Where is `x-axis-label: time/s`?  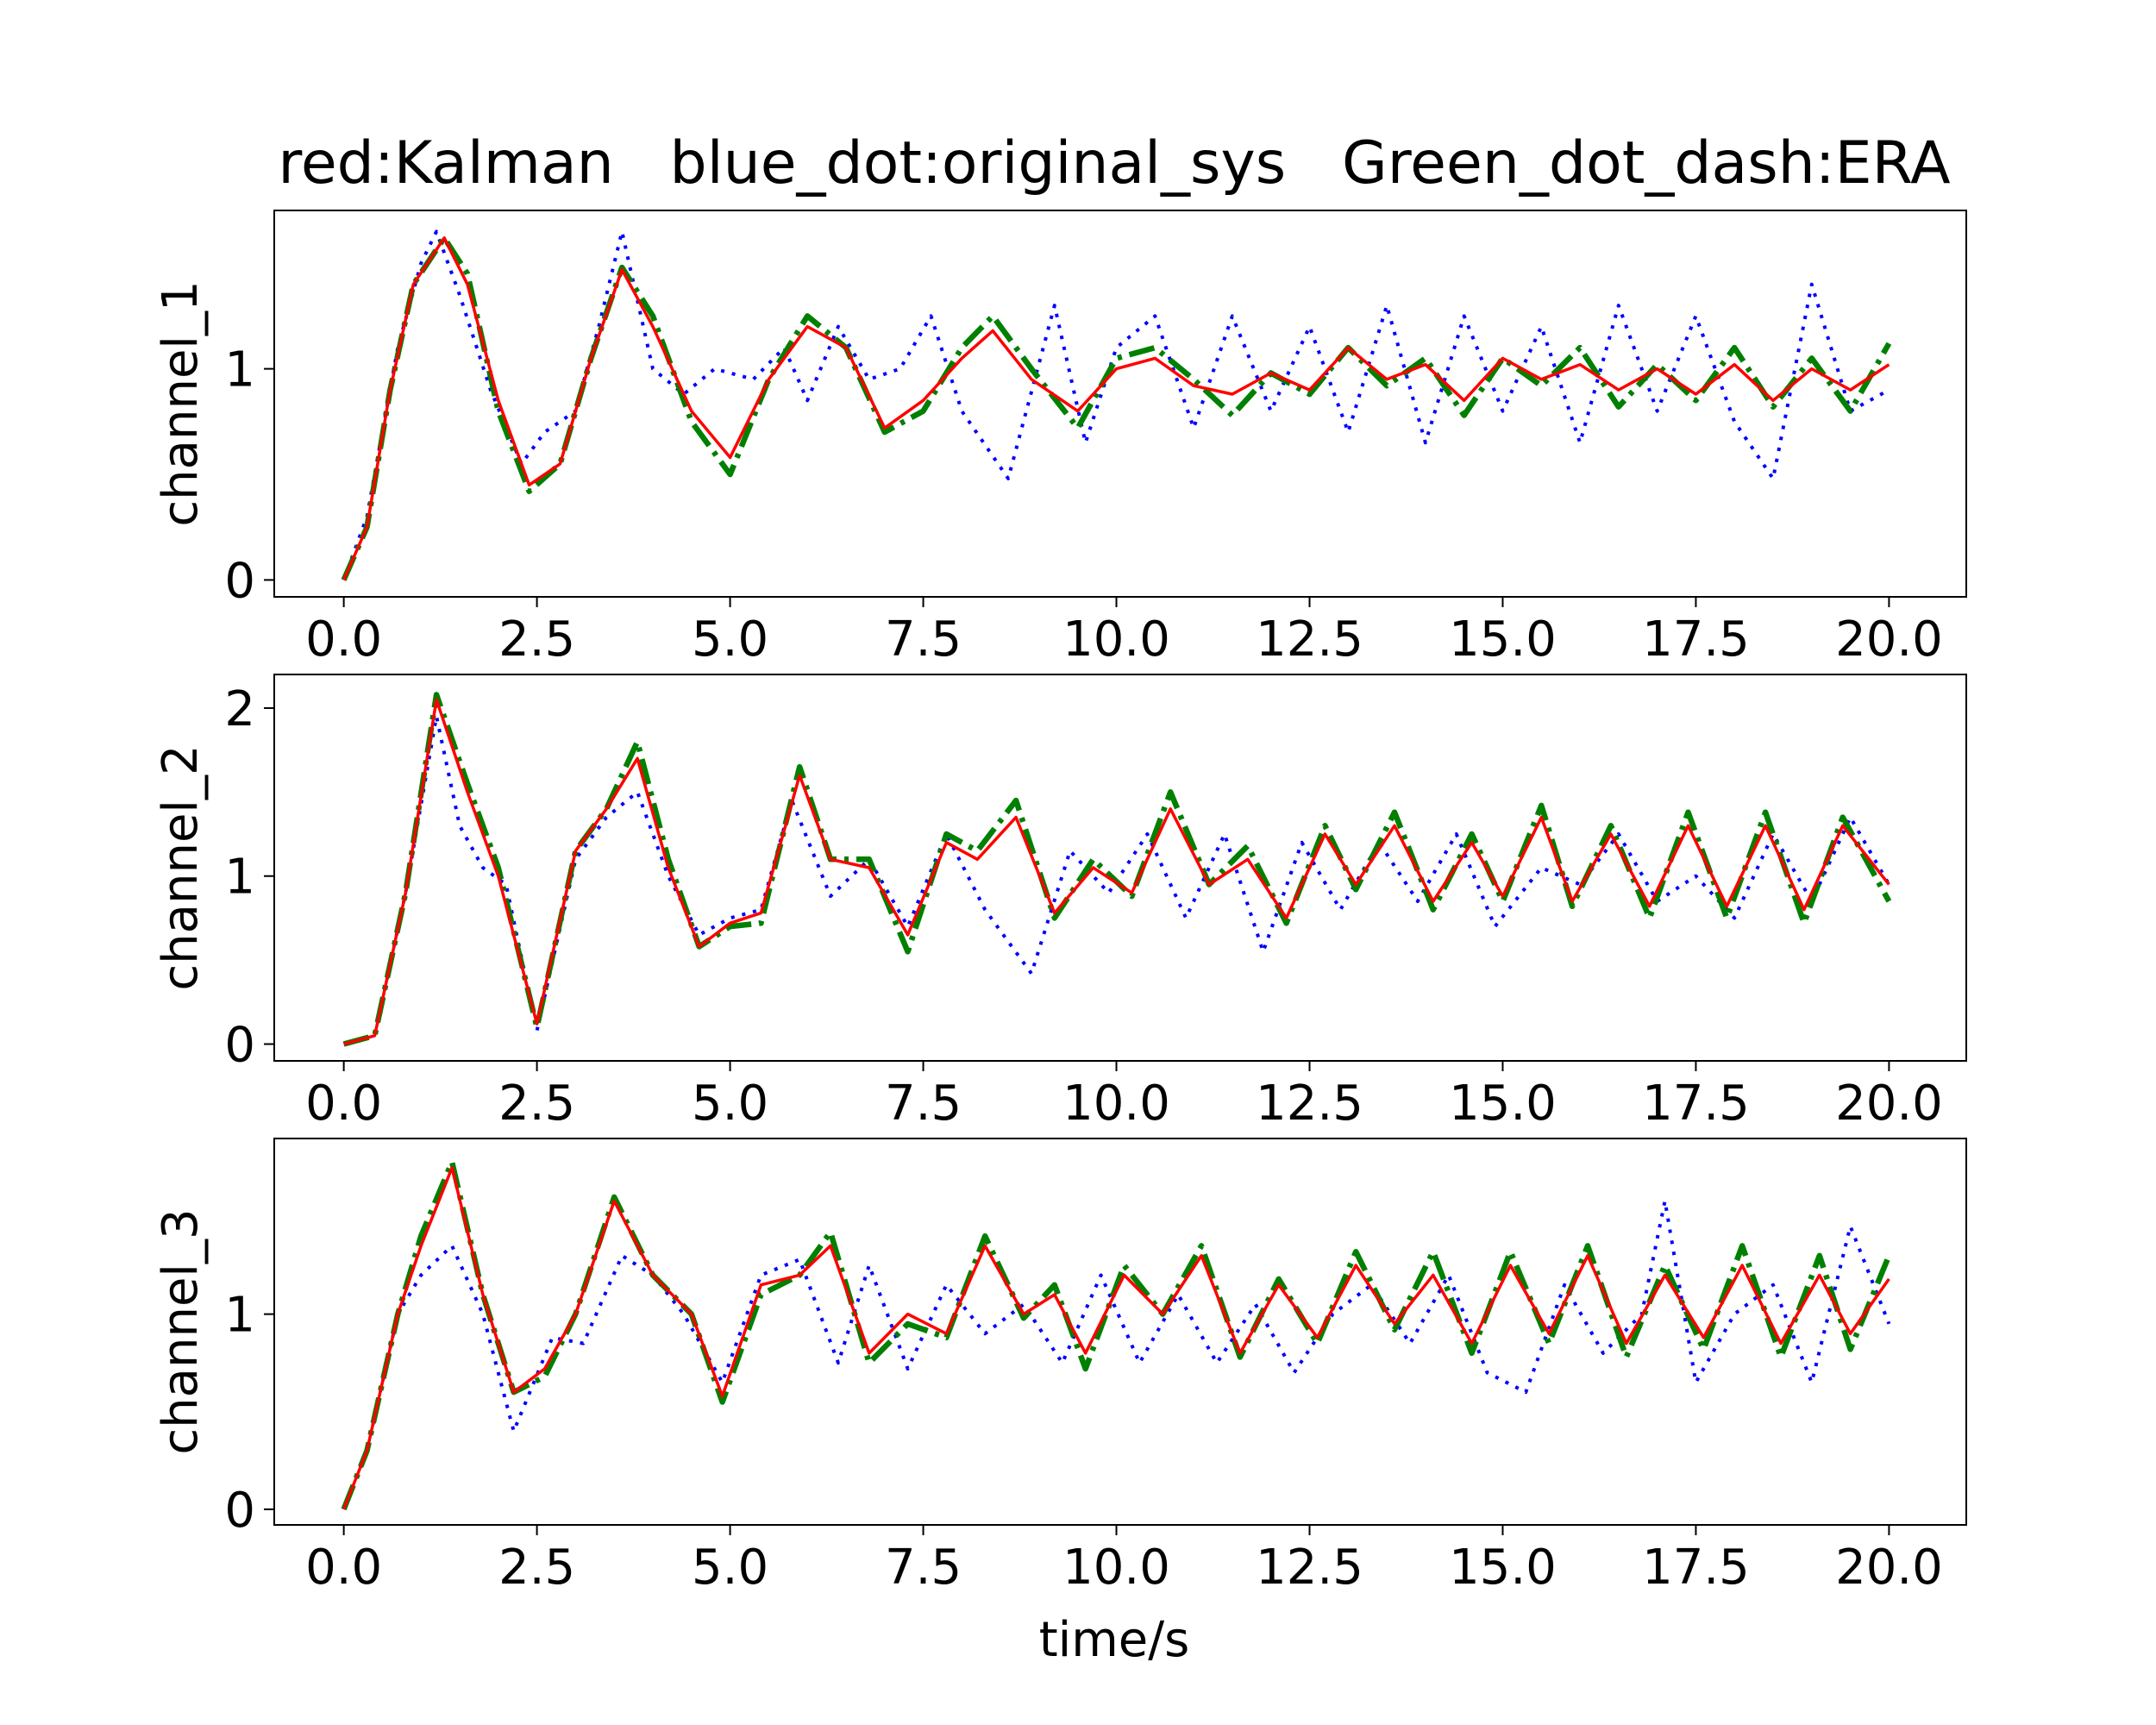 x-axis-label: time/s is located at coordinates (1114, 1640).